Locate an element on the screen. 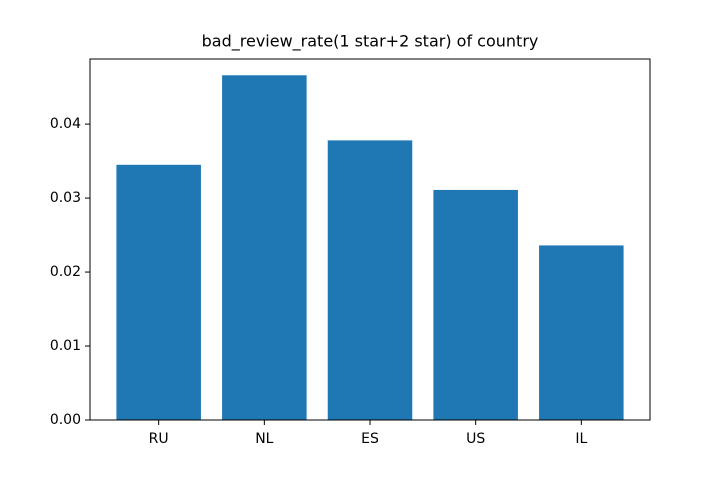 Image resolution: width=718 pixels, height=479 pixels. x-tick-label: US is located at coordinates (475, 439).